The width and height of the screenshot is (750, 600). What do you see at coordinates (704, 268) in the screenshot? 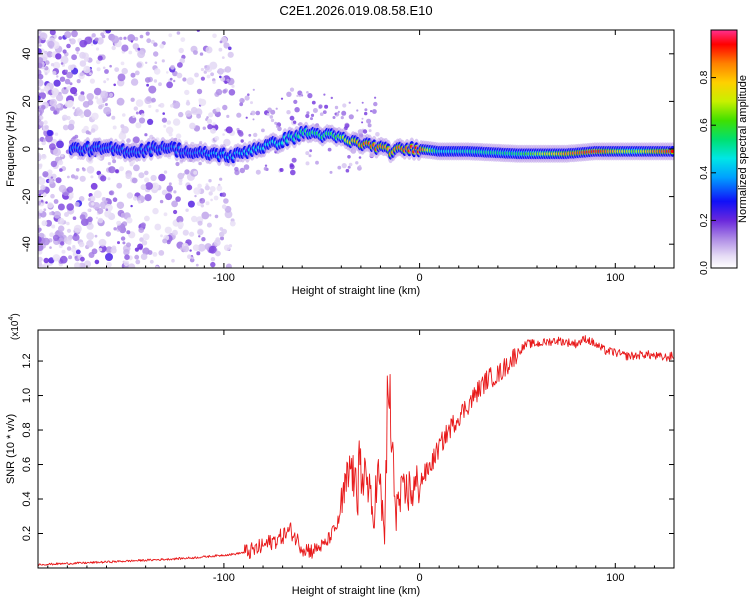
I see `colorbar-tick-label: 0.0` at bounding box center [704, 268].